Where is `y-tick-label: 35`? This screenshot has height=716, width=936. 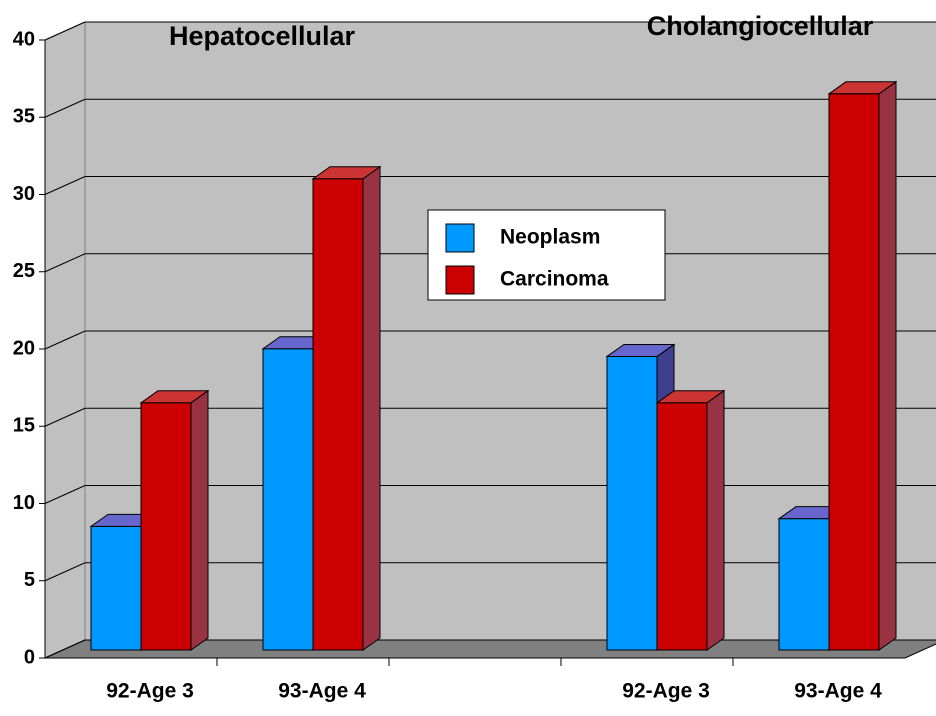
y-tick-label: 35 is located at coordinates (24, 117).